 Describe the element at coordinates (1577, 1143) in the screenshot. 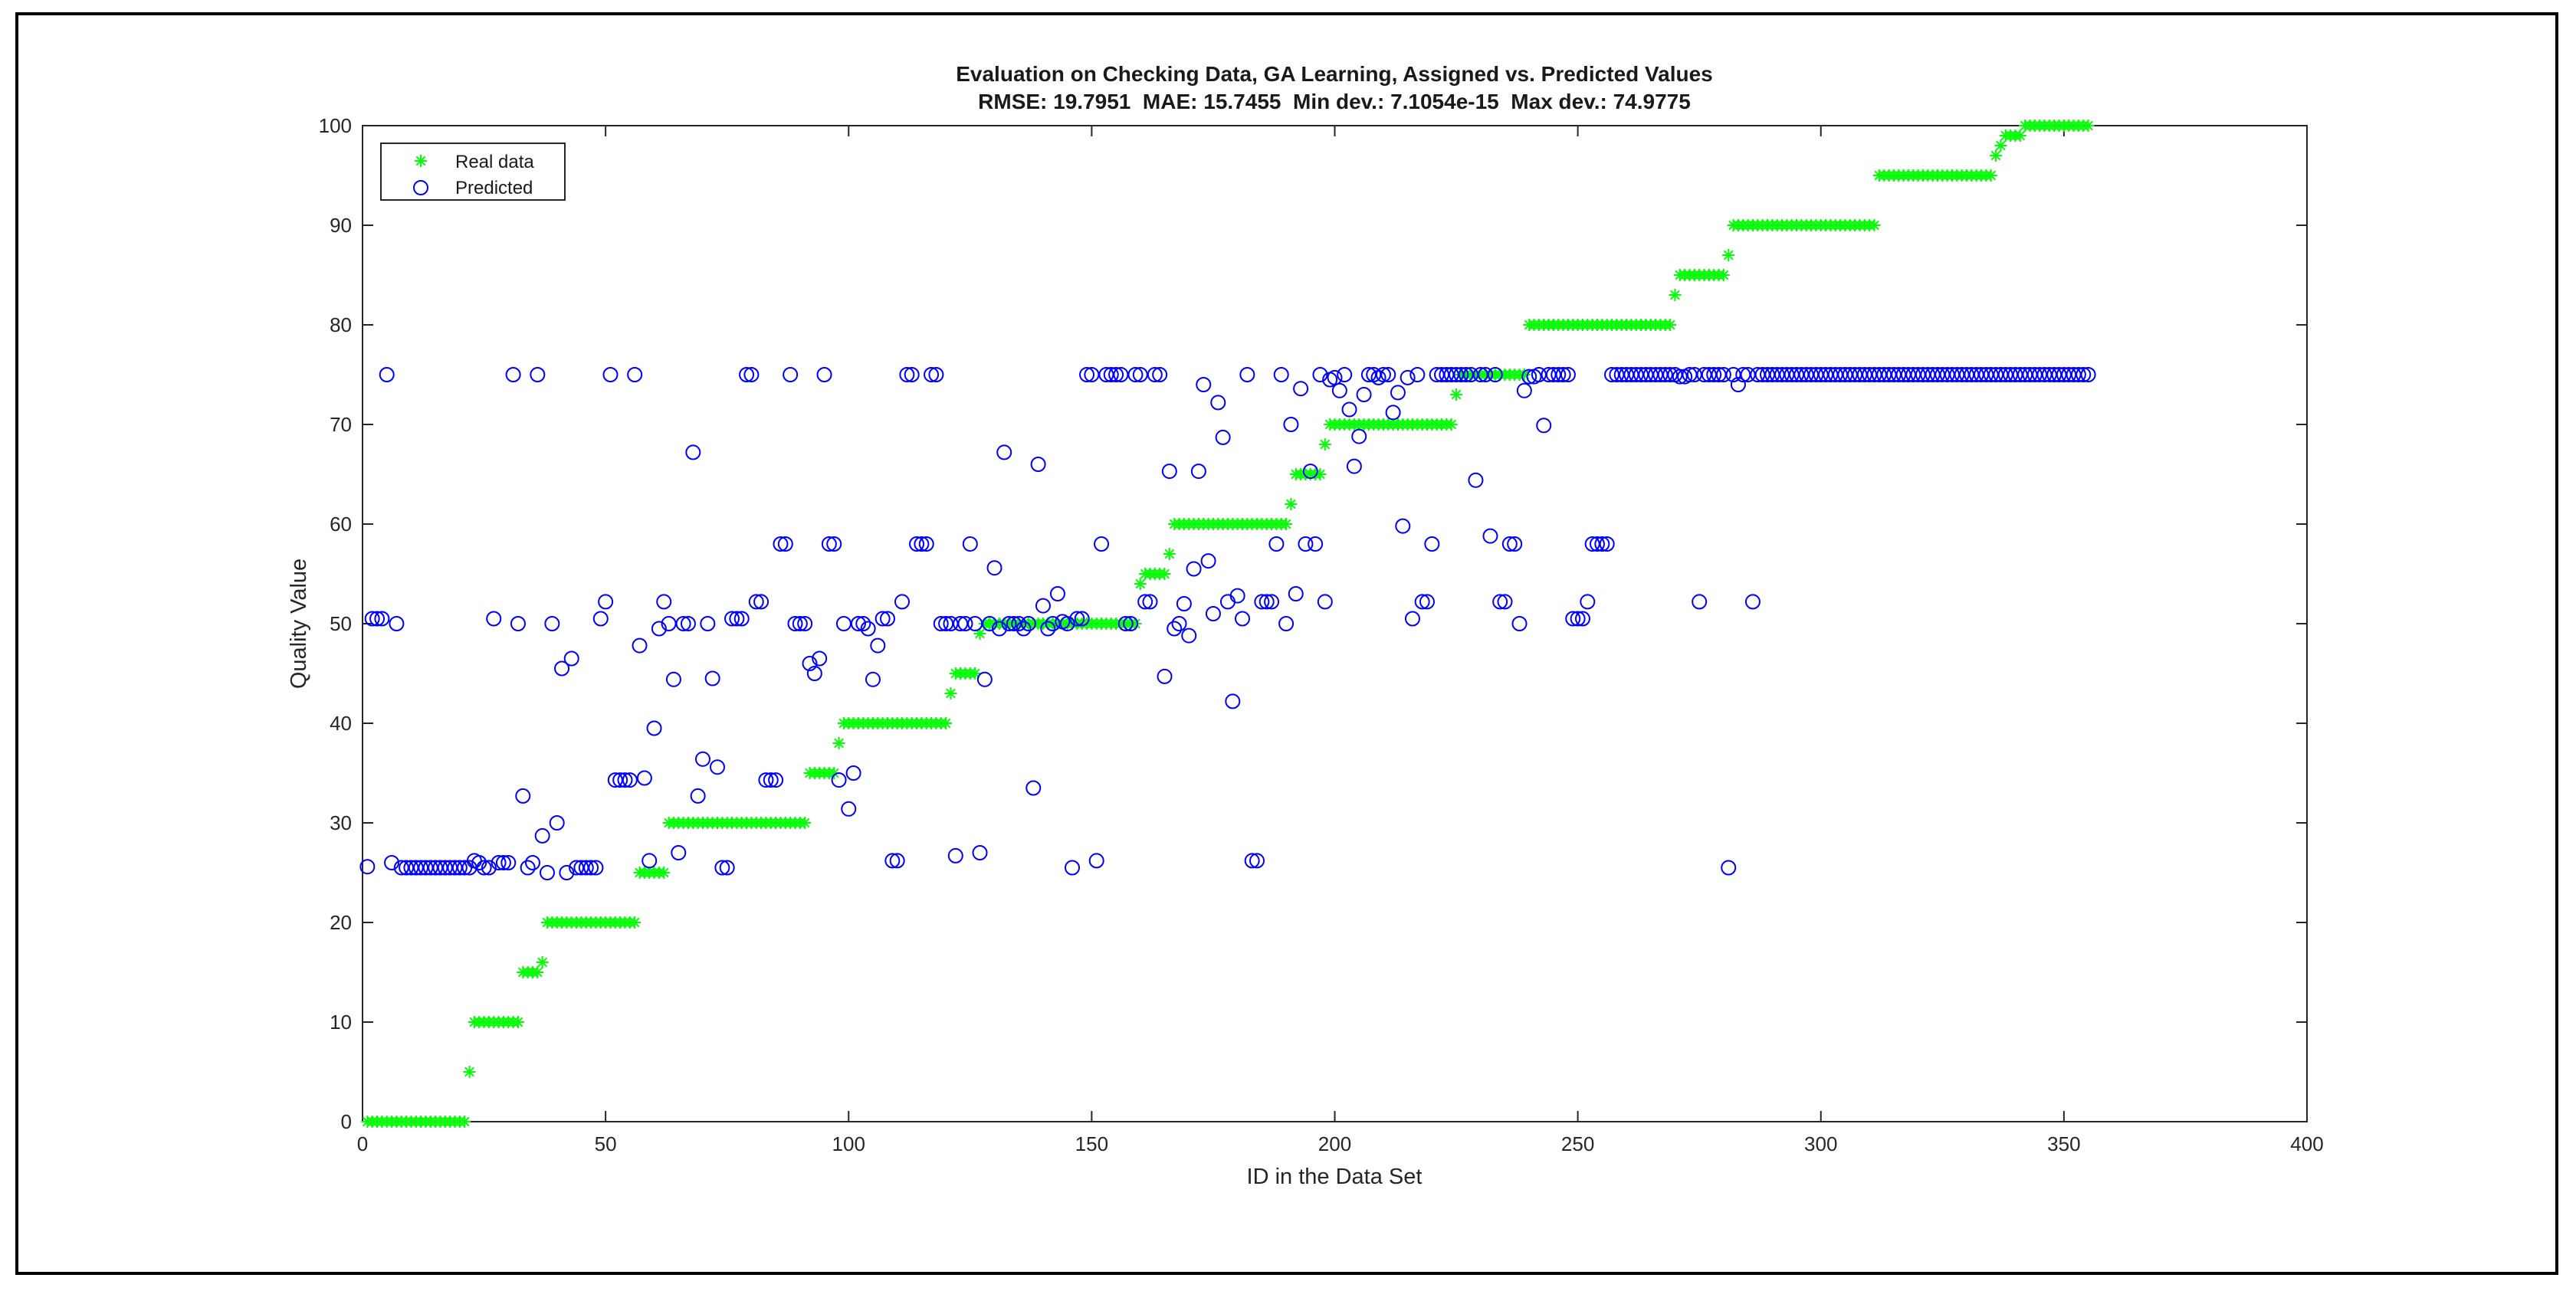

I see `x-tick-label: 250` at that location.